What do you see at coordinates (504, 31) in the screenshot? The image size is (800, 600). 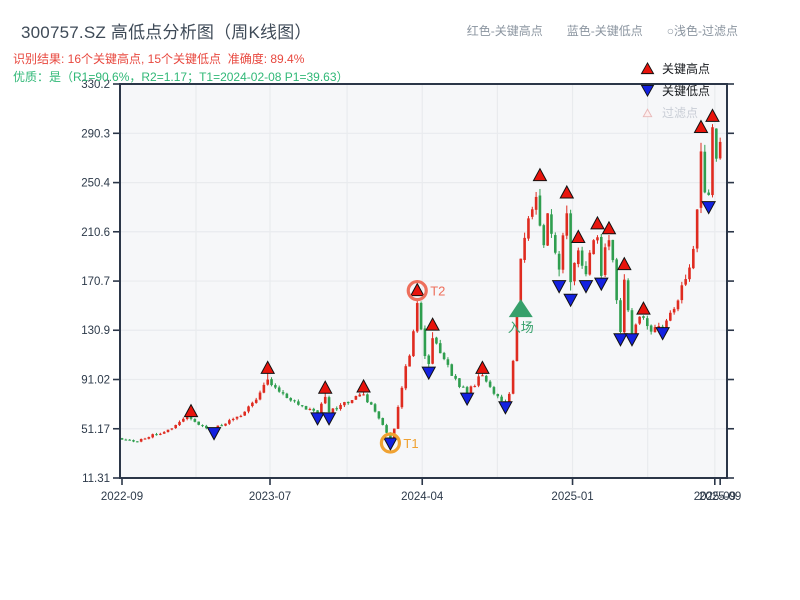 I see `note-key-high: 红色-关键高点` at bounding box center [504, 31].